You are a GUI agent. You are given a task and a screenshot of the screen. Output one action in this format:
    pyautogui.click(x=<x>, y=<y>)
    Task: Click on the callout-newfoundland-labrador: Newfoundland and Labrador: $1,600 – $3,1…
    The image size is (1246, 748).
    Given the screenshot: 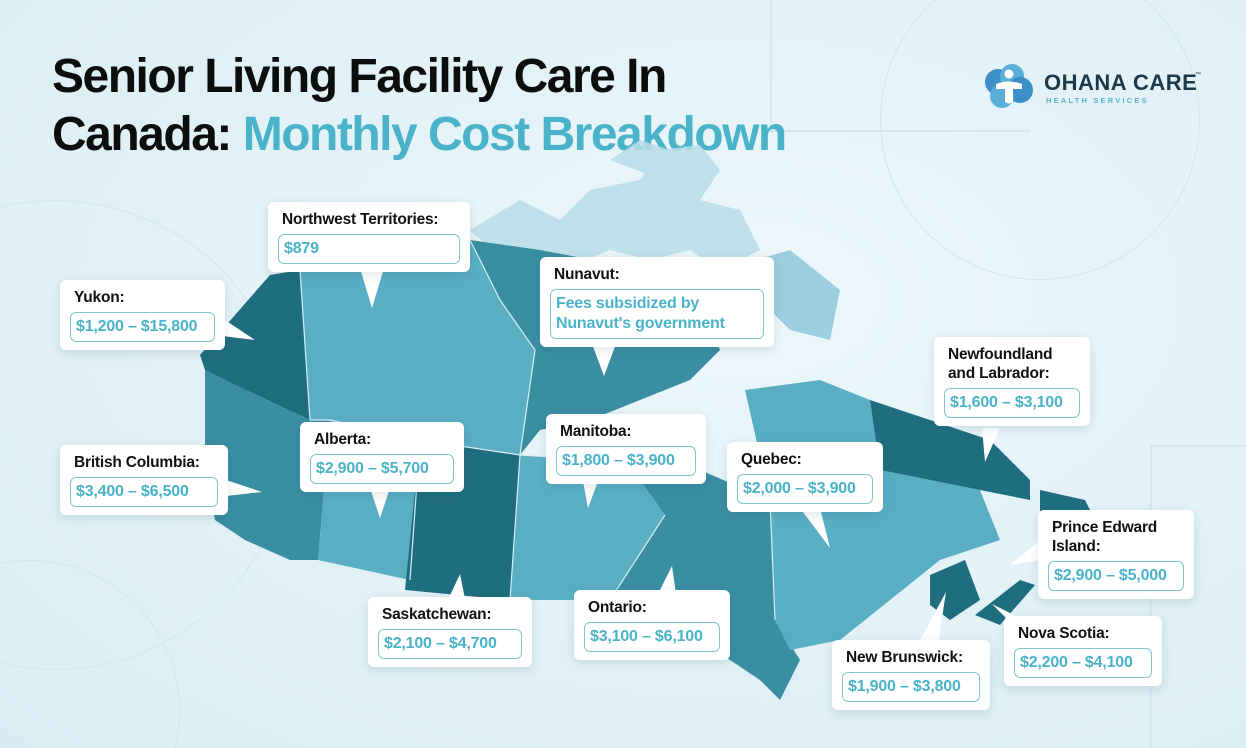 What is the action you would take?
    pyautogui.click(x=1012, y=381)
    